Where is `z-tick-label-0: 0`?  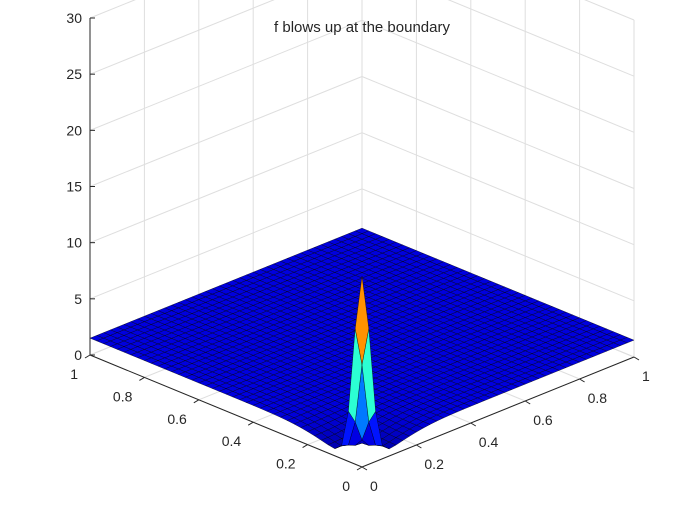
z-tick-label-0: 0 is located at coordinates (78, 355).